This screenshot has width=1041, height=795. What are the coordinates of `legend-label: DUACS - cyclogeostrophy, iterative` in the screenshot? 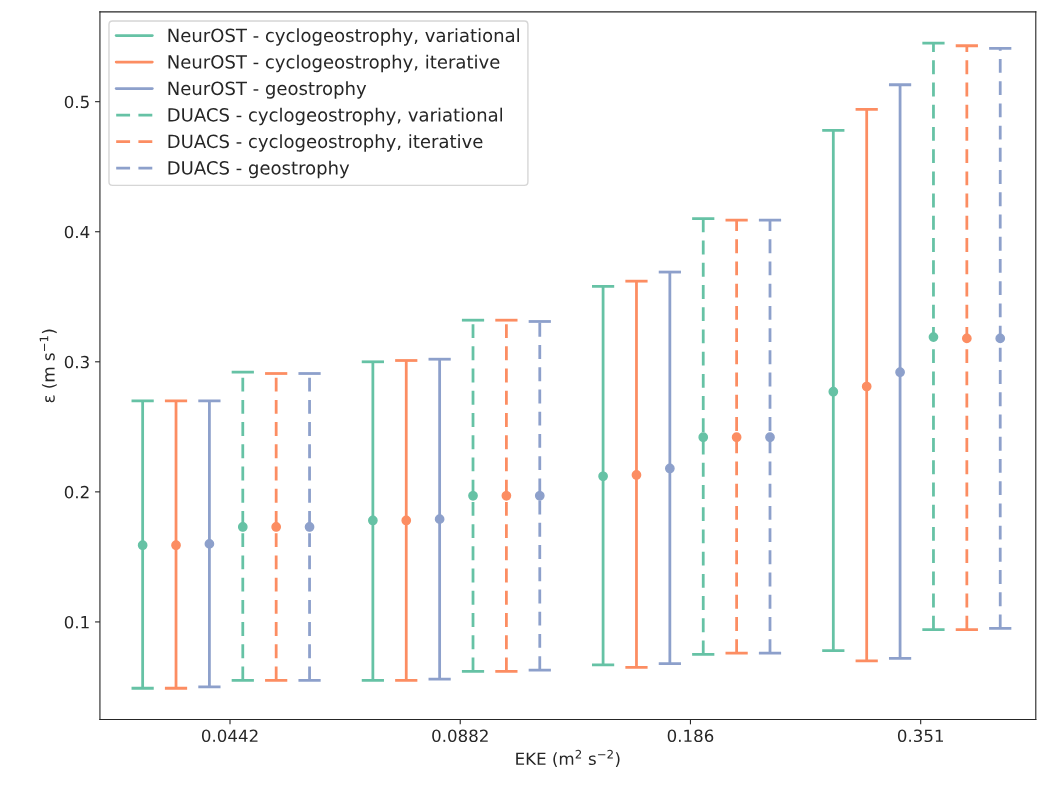 It's located at (325, 143).